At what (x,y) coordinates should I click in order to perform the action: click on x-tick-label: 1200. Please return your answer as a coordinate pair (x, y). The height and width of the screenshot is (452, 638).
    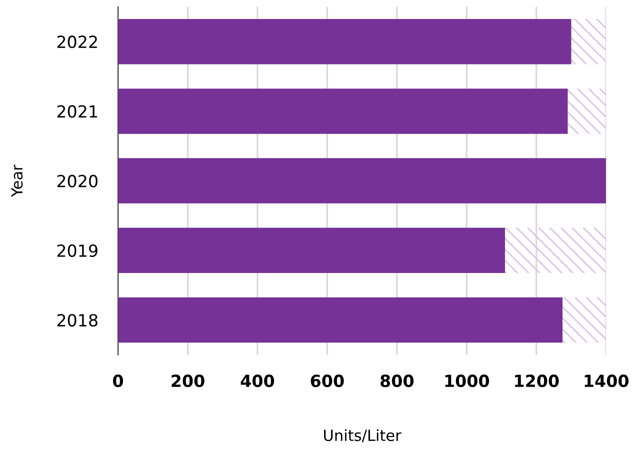
    Looking at the image, I should click on (537, 381).